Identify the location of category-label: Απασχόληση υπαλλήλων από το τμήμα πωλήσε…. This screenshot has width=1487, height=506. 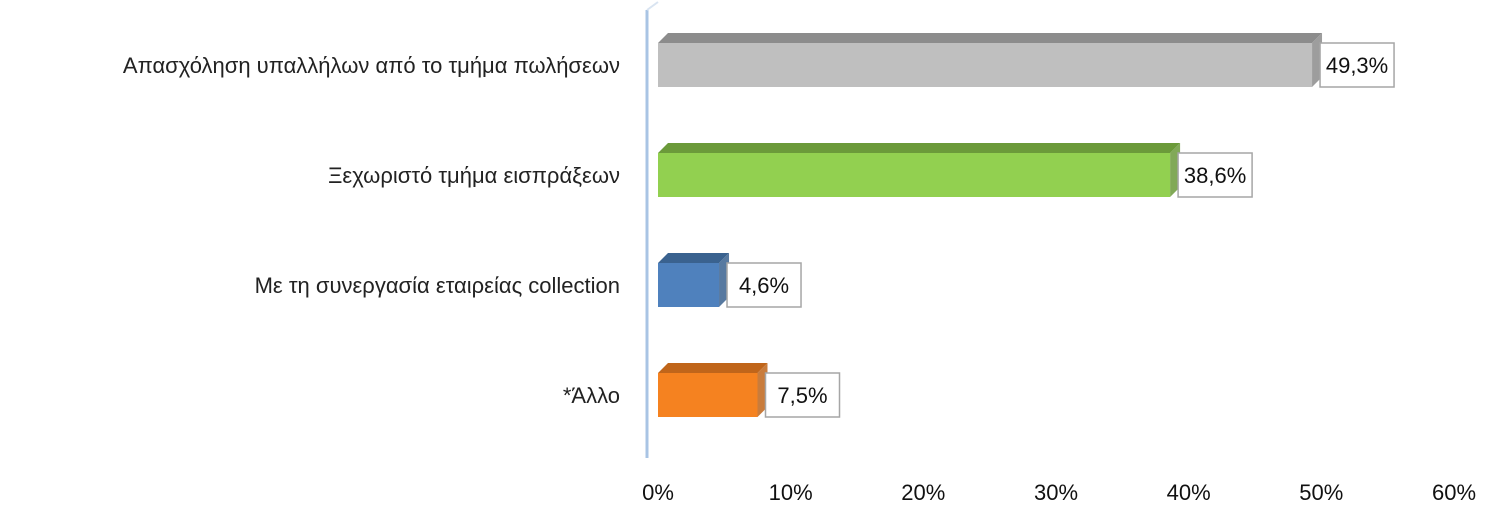
(371, 65).